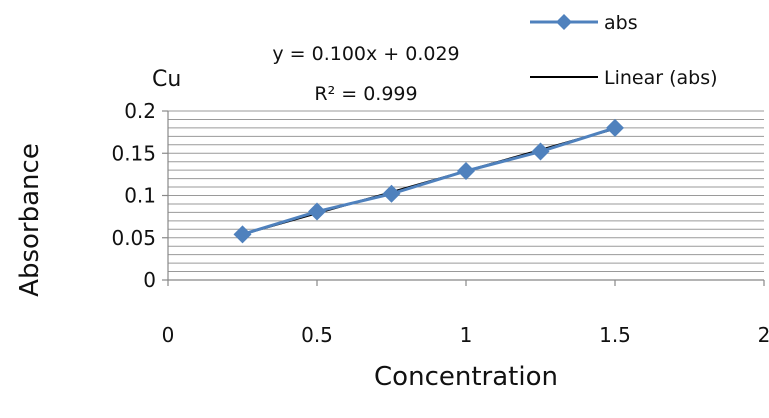  What do you see at coordinates (621, 23) in the screenshot?
I see `legend-abs-label: abs` at bounding box center [621, 23].